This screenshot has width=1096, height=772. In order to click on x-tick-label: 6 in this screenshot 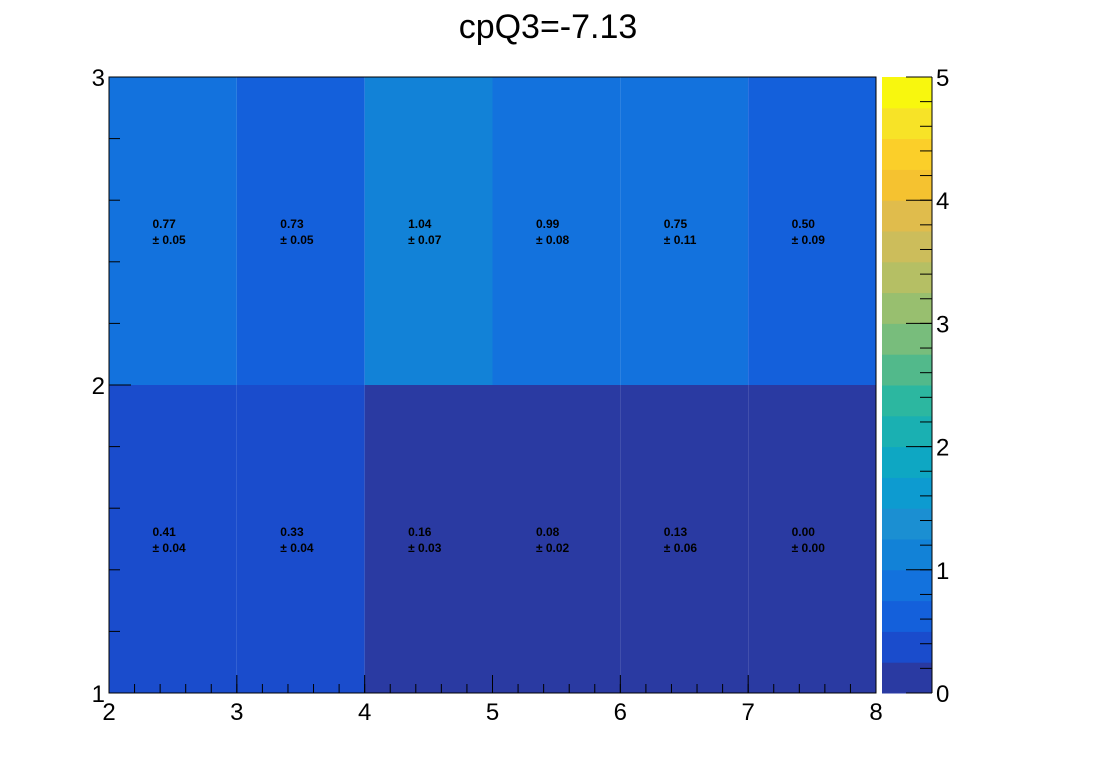, I will do `click(620, 712)`.